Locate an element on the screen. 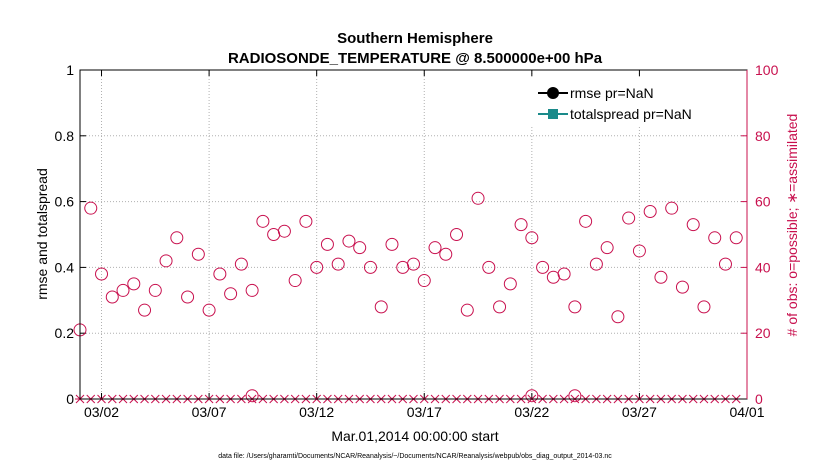 This screenshot has height=470, width=830. x-tick-label: 03/22 is located at coordinates (531, 412).